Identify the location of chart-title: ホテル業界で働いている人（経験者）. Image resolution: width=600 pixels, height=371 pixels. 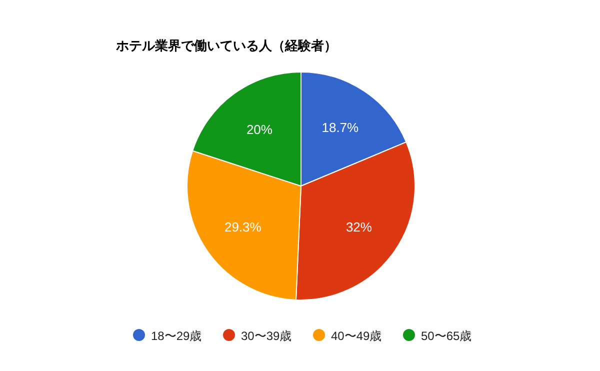
(226, 45).